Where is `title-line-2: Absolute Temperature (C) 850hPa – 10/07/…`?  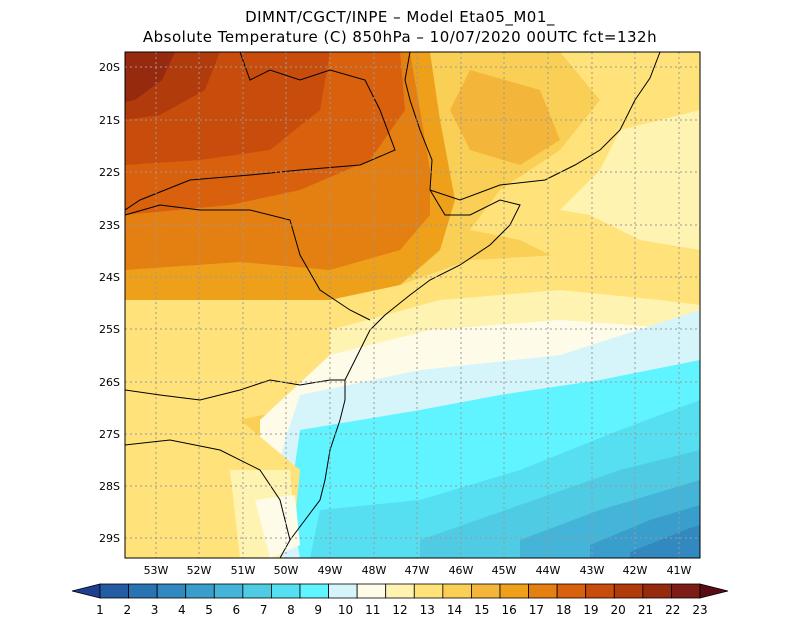
title-line-2: Absolute Temperature (C) 850hPa – 10/07/… is located at coordinates (400, 37).